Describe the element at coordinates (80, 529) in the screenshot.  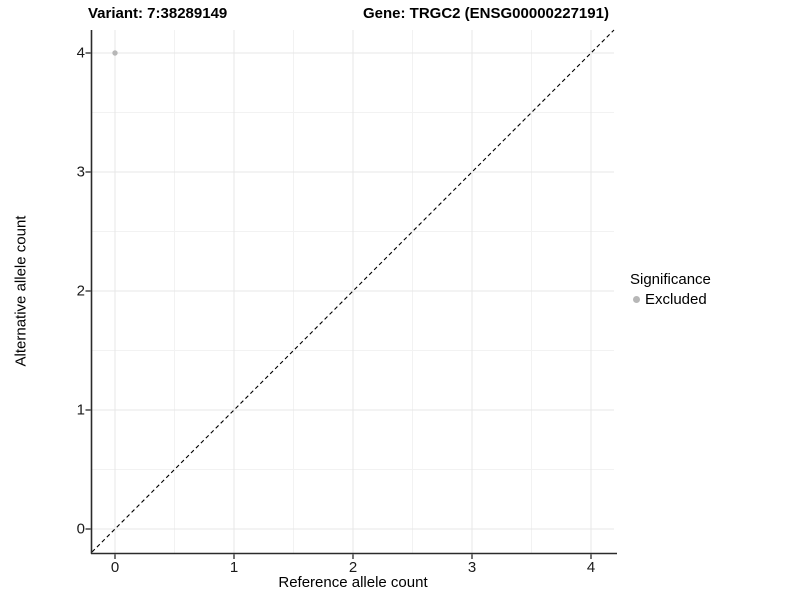
I see `y-tick-label: 0` at that location.